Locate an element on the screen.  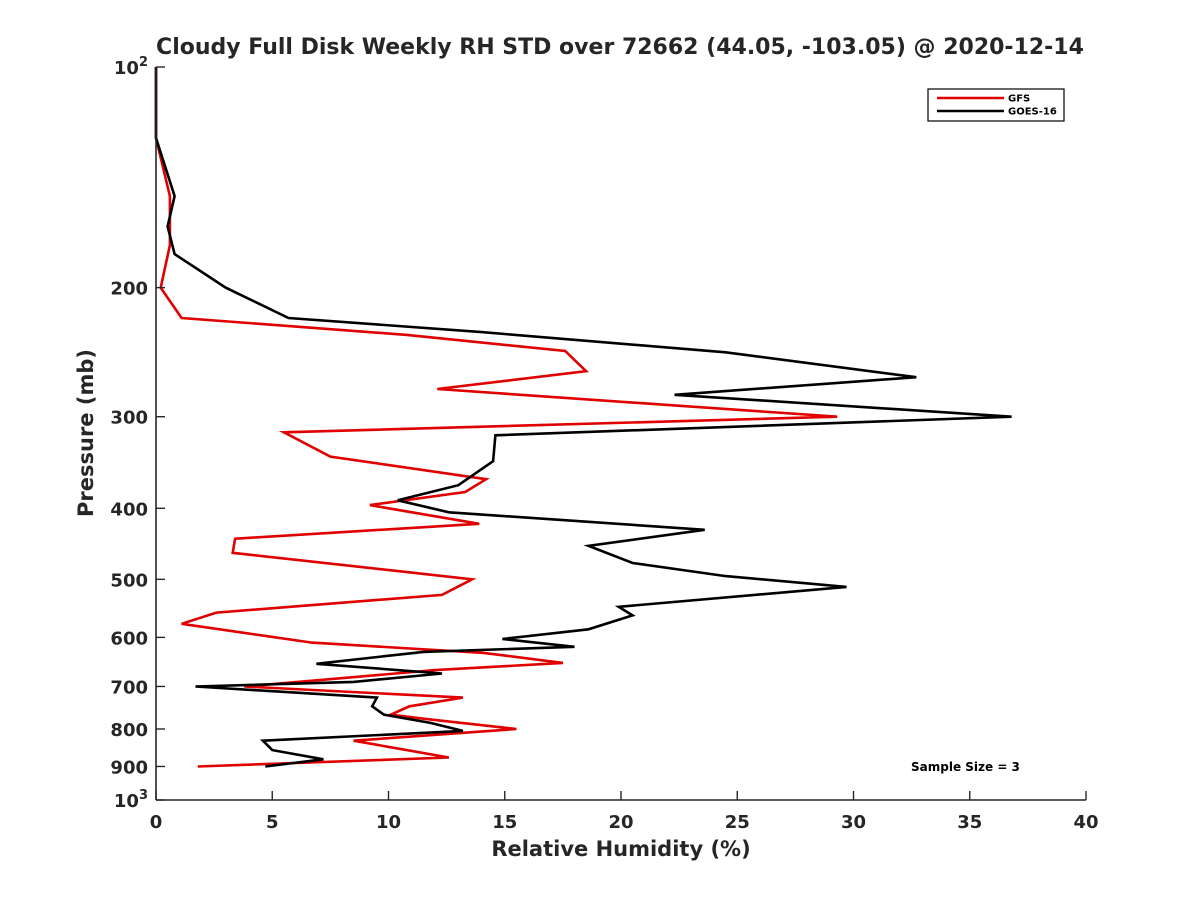
sample-size-annotation: Sample Size = 3 is located at coordinates (965, 767).